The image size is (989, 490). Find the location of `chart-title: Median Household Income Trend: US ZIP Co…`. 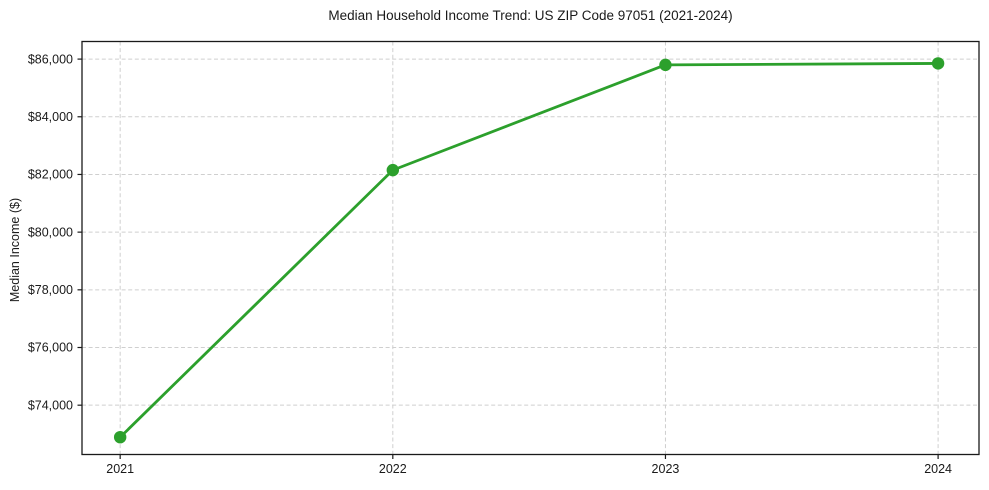

chart-title: Median Household Income Trend: US ZIP Co… is located at coordinates (530, 15).